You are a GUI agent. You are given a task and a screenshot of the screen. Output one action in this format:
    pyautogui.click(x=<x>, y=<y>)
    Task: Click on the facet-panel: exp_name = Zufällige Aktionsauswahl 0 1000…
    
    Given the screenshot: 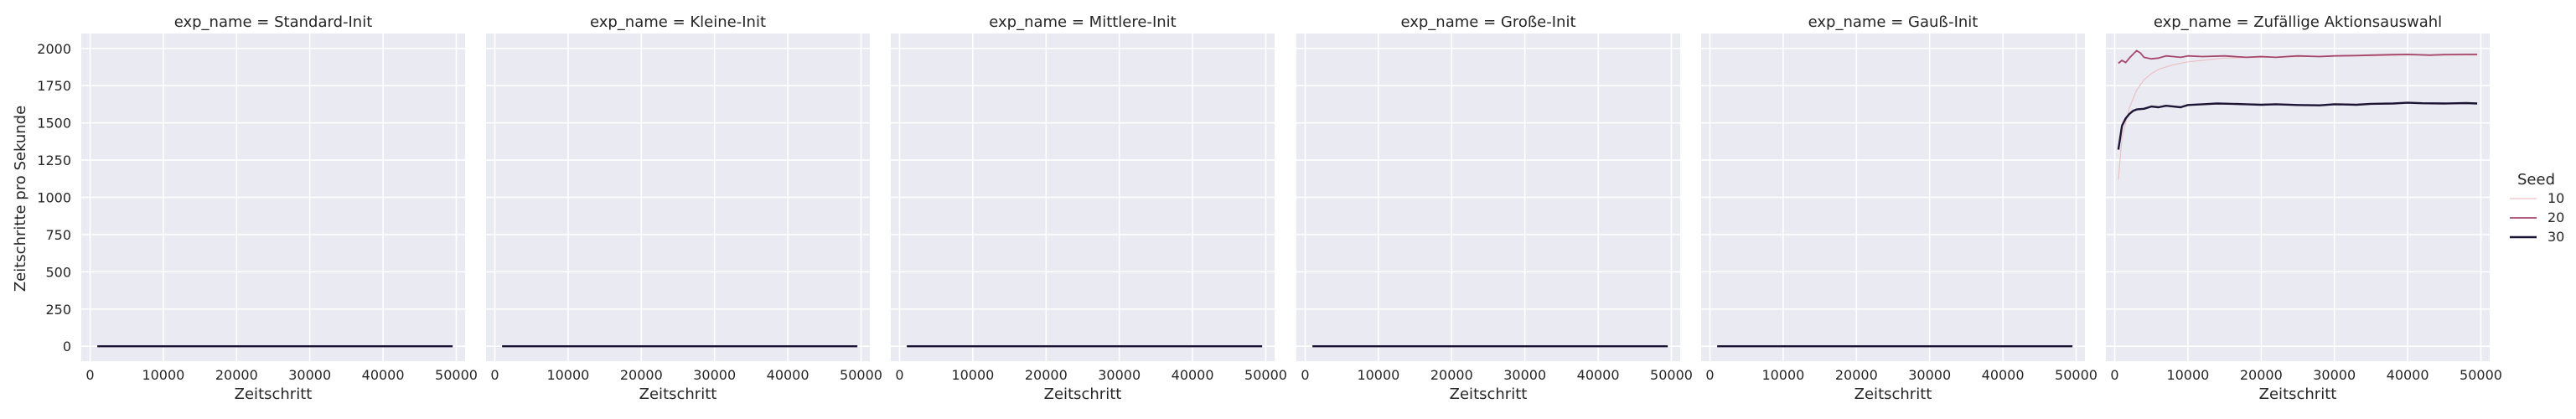 What is the action you would take?
    pyautogui.click(x=2304, y=208)
    